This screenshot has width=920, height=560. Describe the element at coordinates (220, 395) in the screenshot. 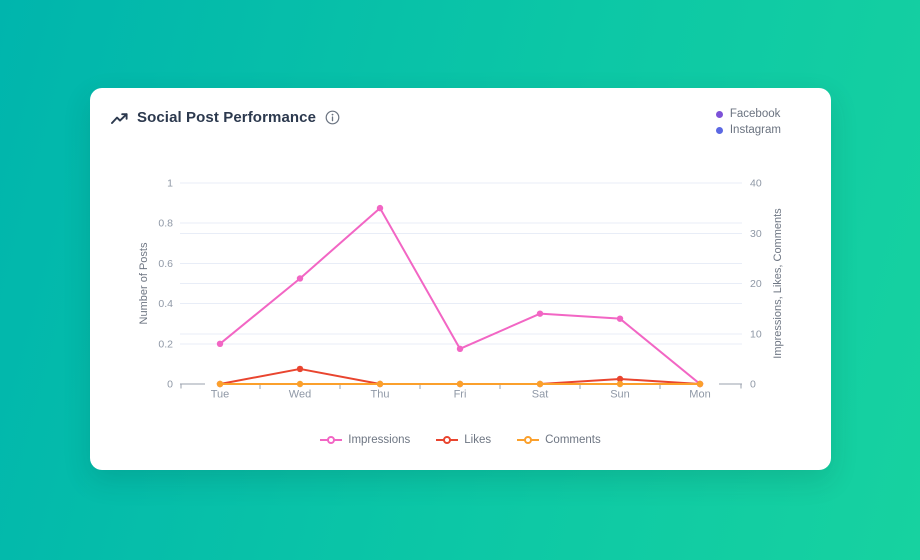

I see `svg-text: Tue` at that location.